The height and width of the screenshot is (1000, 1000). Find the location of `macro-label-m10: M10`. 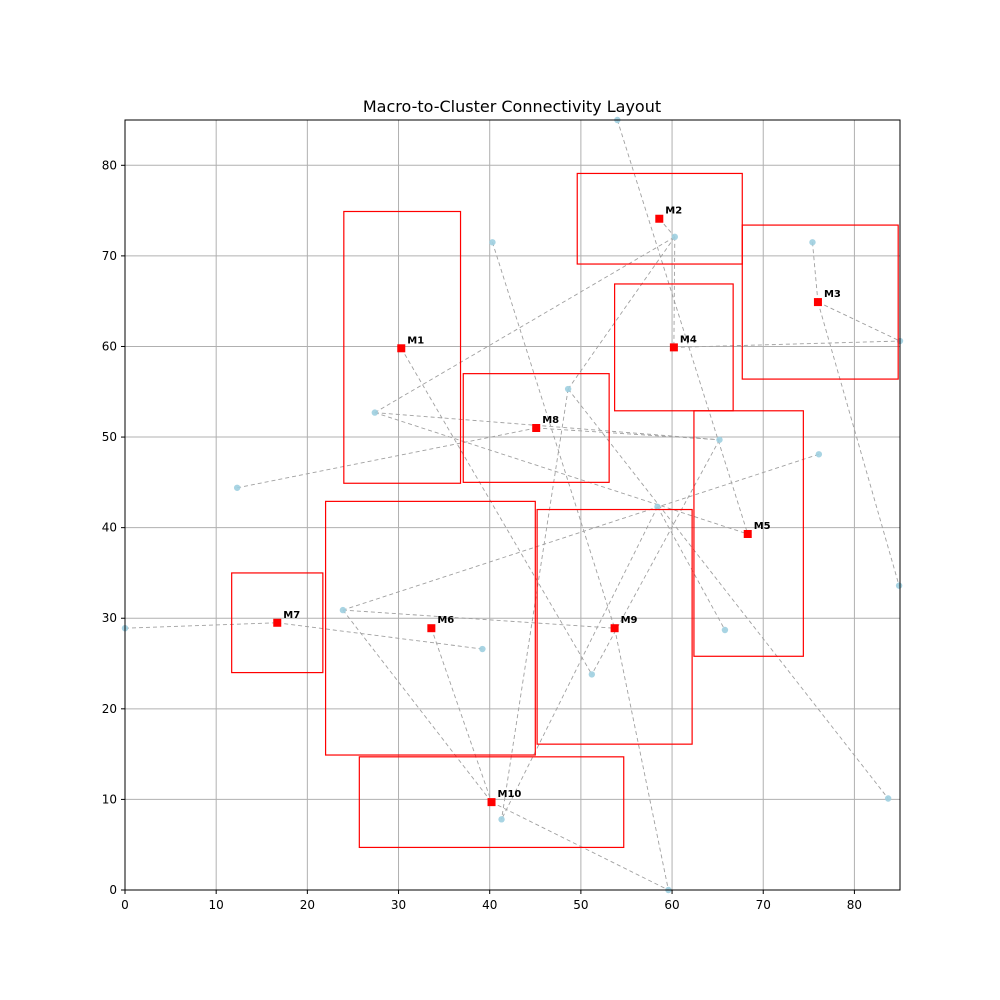

macro-label-m10: M10 is located at coordinates (510, 794).